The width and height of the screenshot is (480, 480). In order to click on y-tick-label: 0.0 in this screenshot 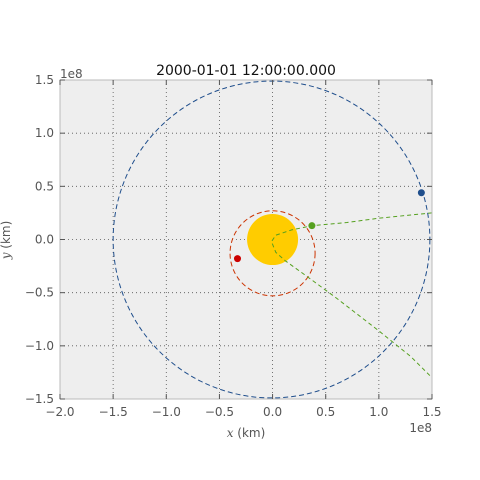, I will do `click(44, 240)`.